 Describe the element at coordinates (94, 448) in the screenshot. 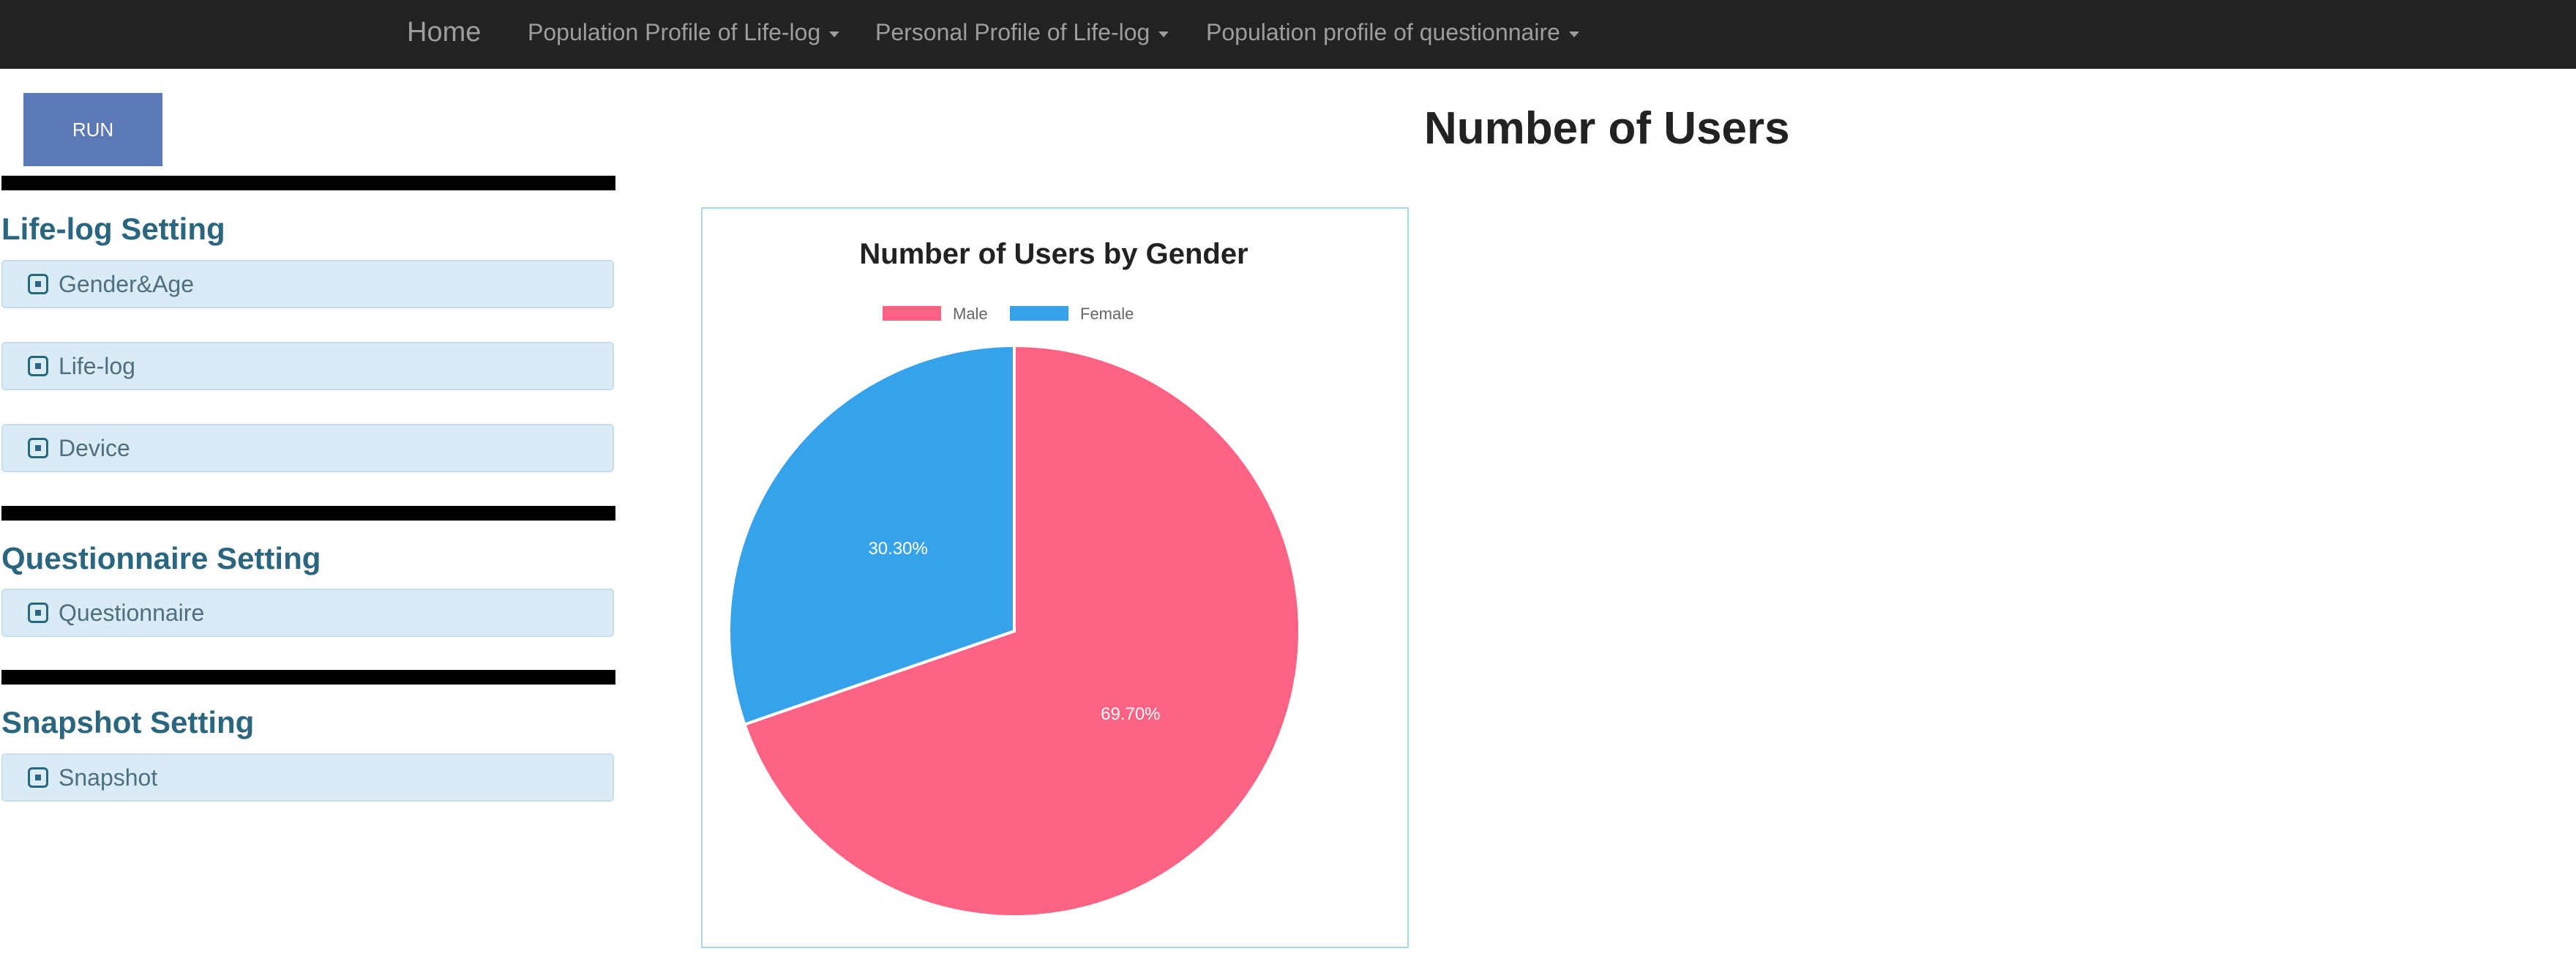

I see `accordion-item-label: Device` at that location.